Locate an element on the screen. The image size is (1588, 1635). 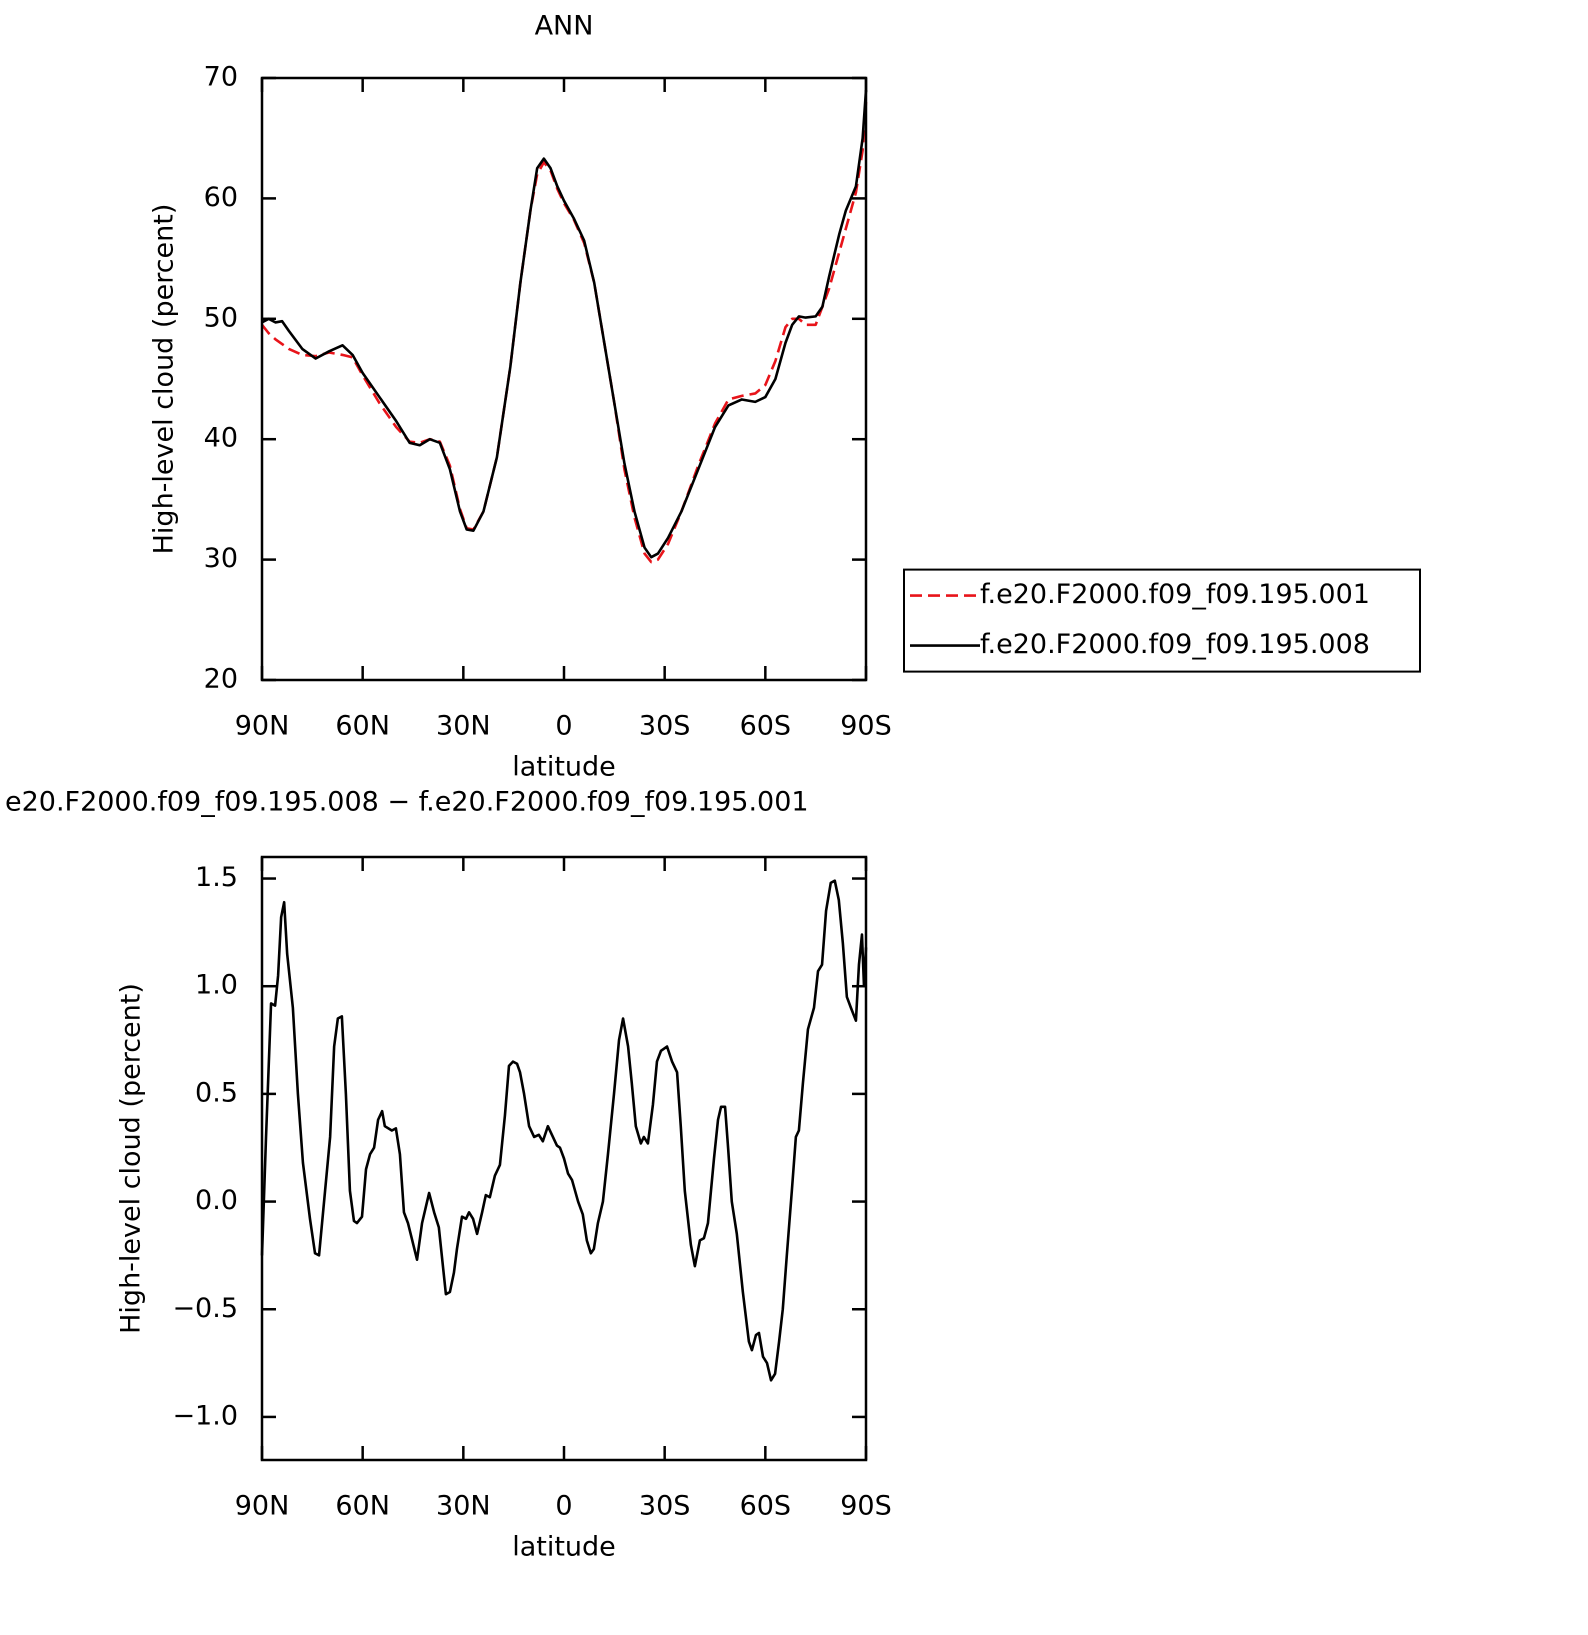
y-tick-label: −0.5 is located at coordinates (205, 1308).